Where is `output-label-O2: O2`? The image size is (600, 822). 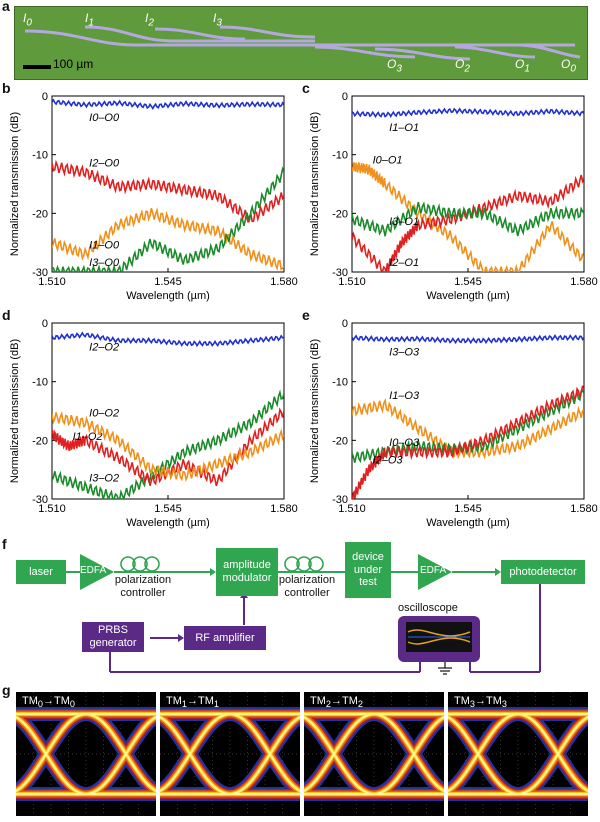
output-label-O2: O2 is located at coordinates (462, 66).